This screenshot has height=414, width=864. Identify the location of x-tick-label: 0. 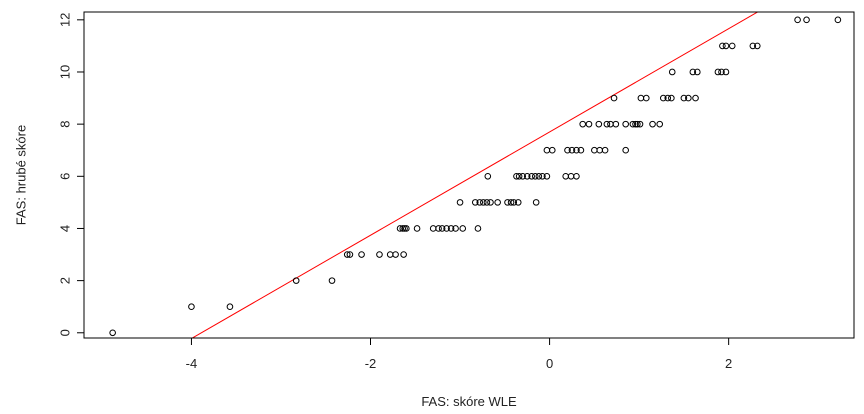
(549, 363).